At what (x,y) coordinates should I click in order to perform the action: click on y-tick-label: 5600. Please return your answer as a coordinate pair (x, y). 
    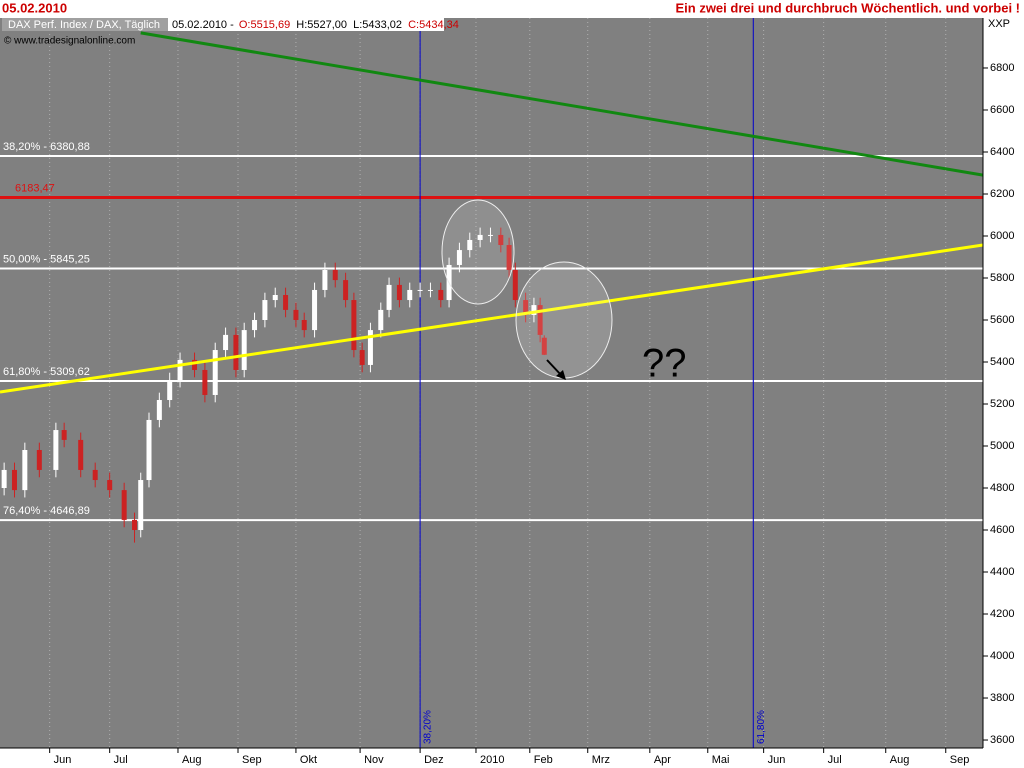
    Looking at the image, I should click on (1002, 320).